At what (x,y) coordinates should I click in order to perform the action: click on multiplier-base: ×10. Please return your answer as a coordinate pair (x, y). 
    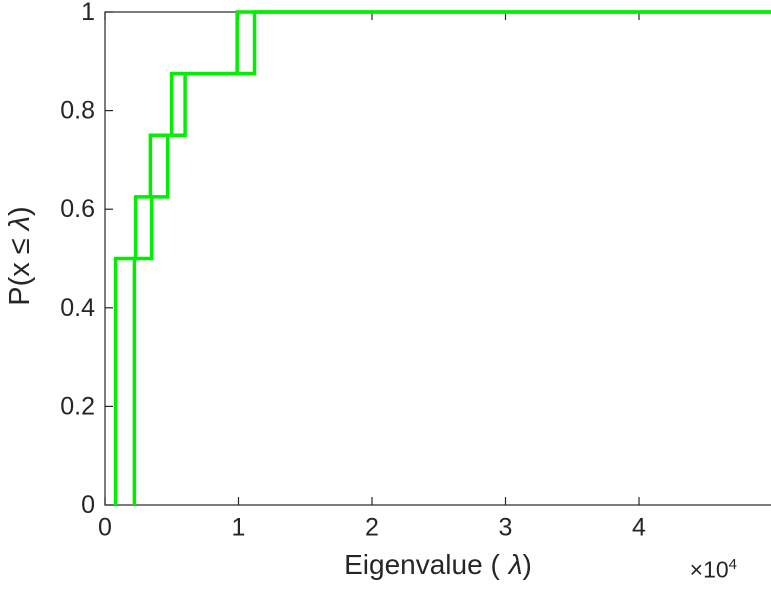
    Looking at the image, I should click on (709, 569).